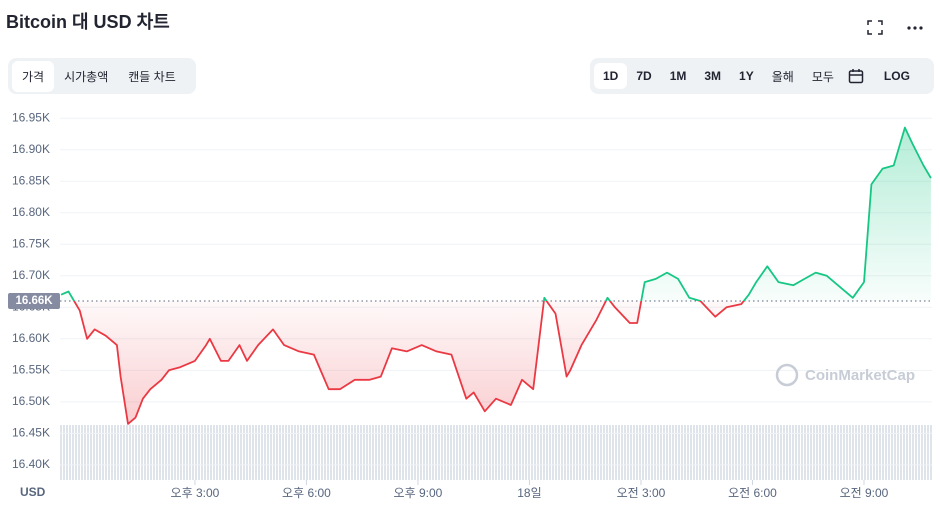 Image resolution: width=940 pixels, height=506 pixels. What do you see at coordinates (529, 493) in the screenshot?
I see `x-tick-label: 18일` at bounding box center [529, 493].